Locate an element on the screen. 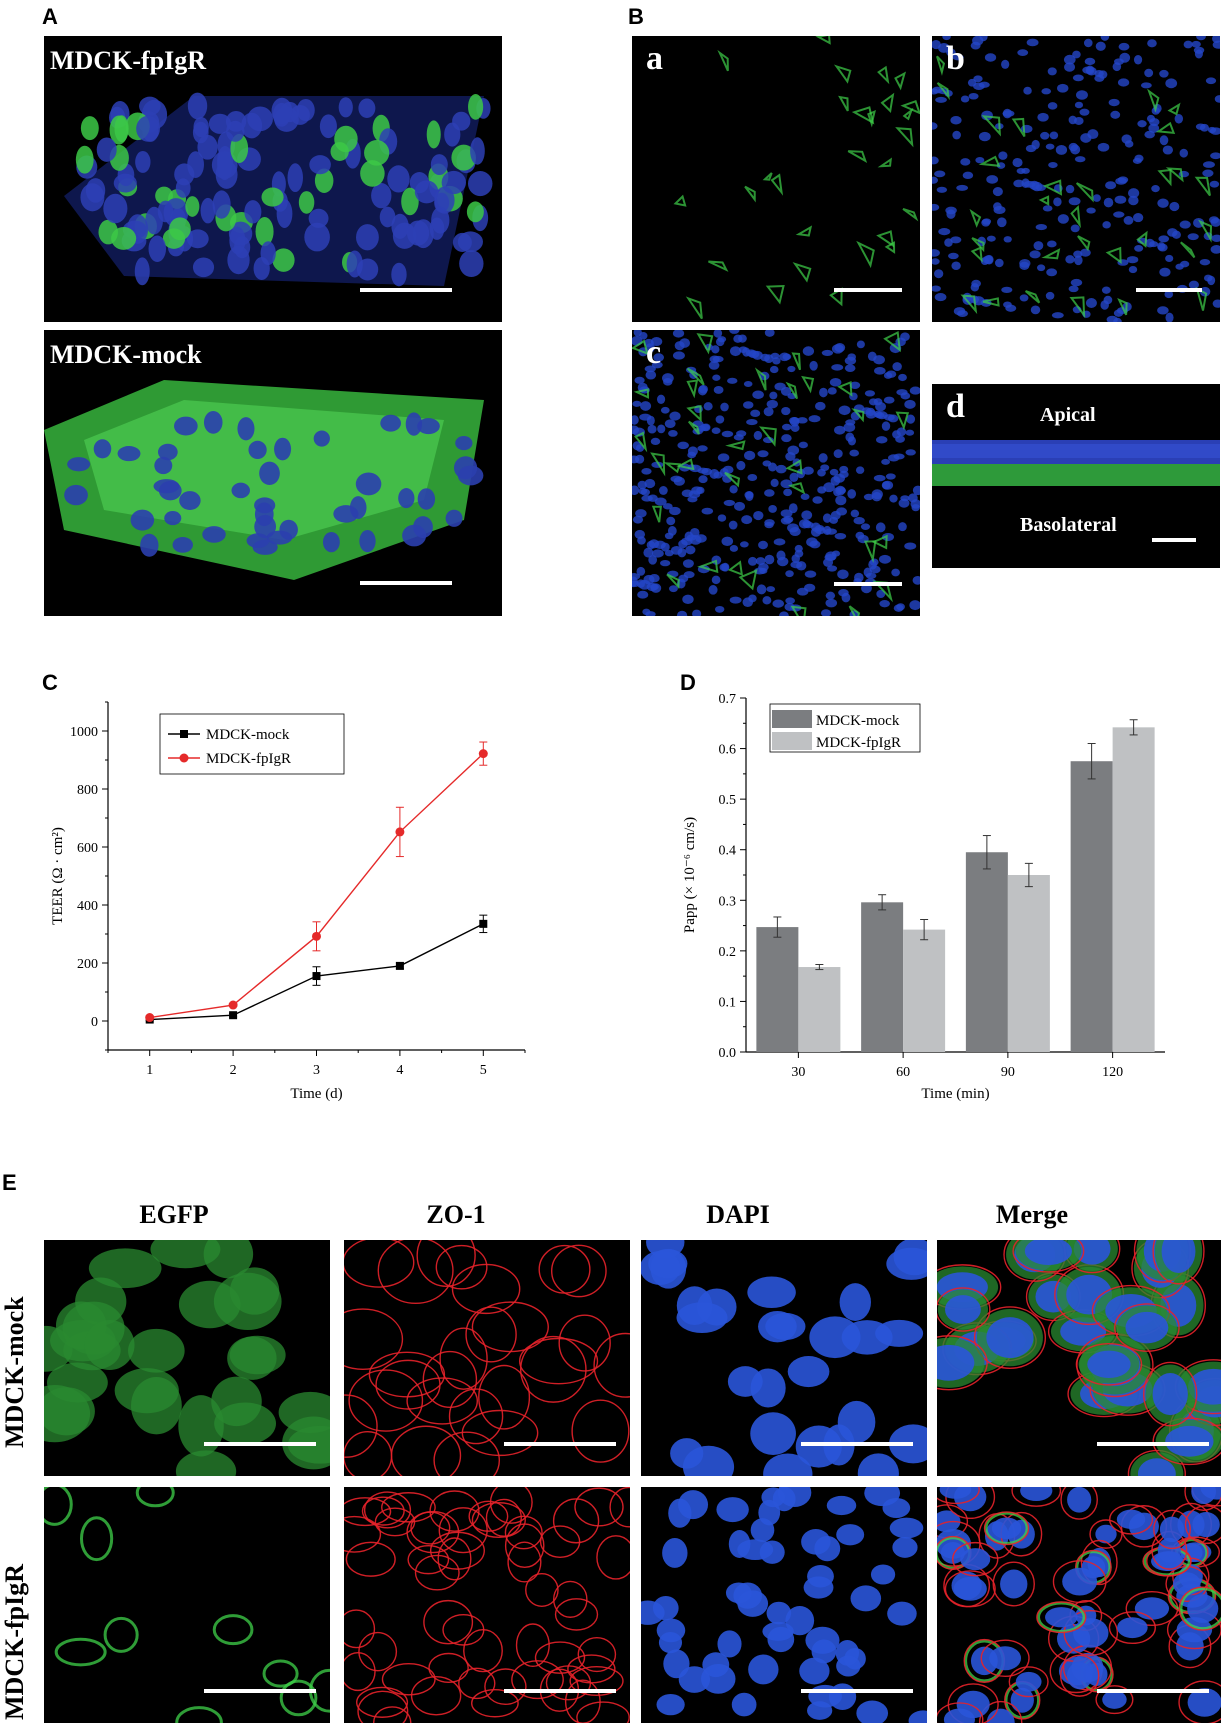  panel-label-a: A is located at coordinates (50, 16).